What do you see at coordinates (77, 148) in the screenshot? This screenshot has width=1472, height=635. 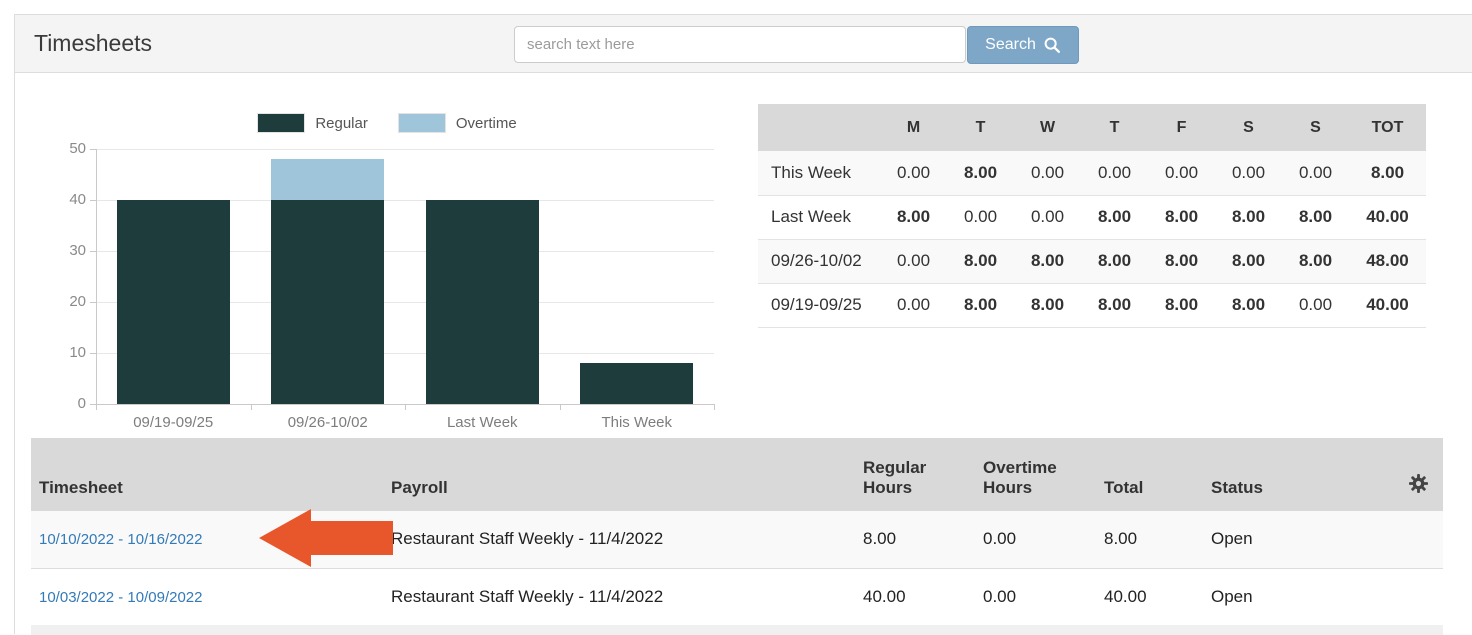 I see `y-tick-label: 50` at bounding box center [77, 148].